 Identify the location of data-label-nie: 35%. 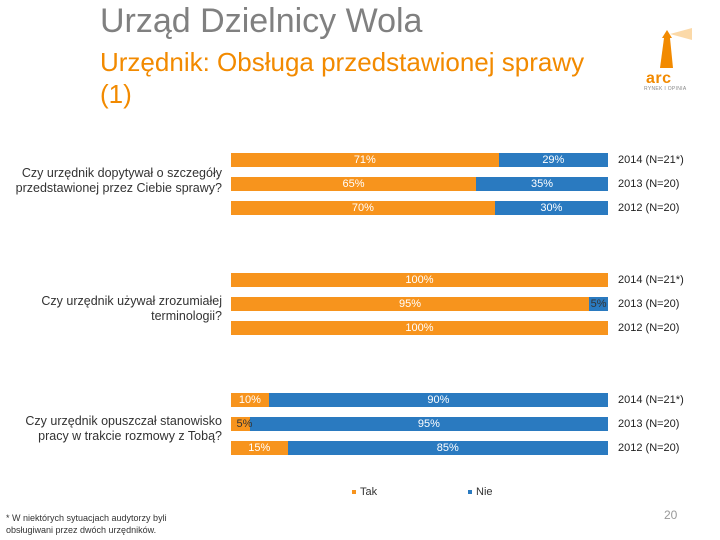
(542, 184).